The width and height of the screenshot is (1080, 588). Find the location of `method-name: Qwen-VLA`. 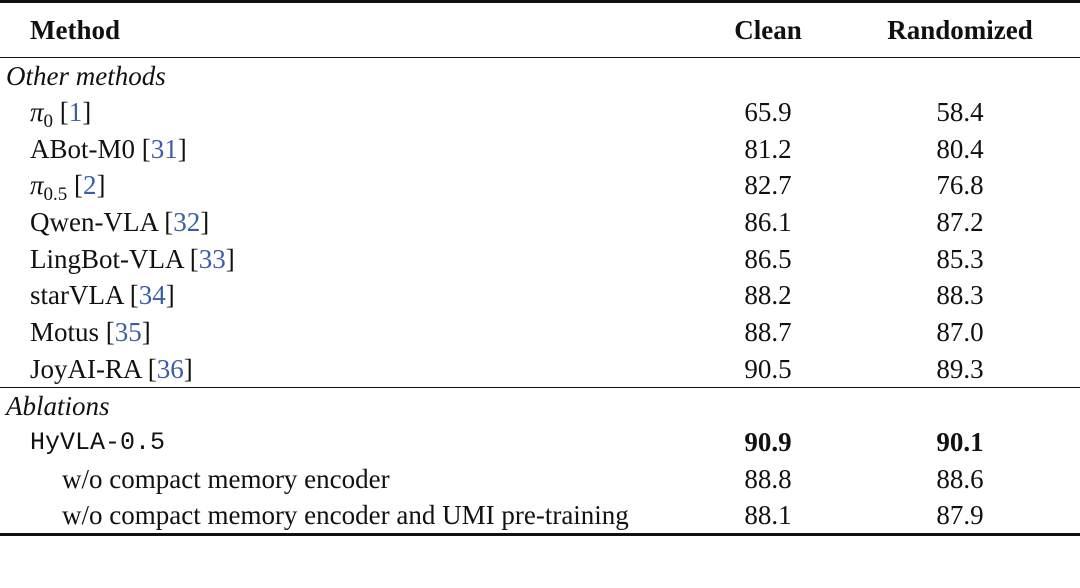

method-name: Qwen-VLA is located at coordinates (94, 222).